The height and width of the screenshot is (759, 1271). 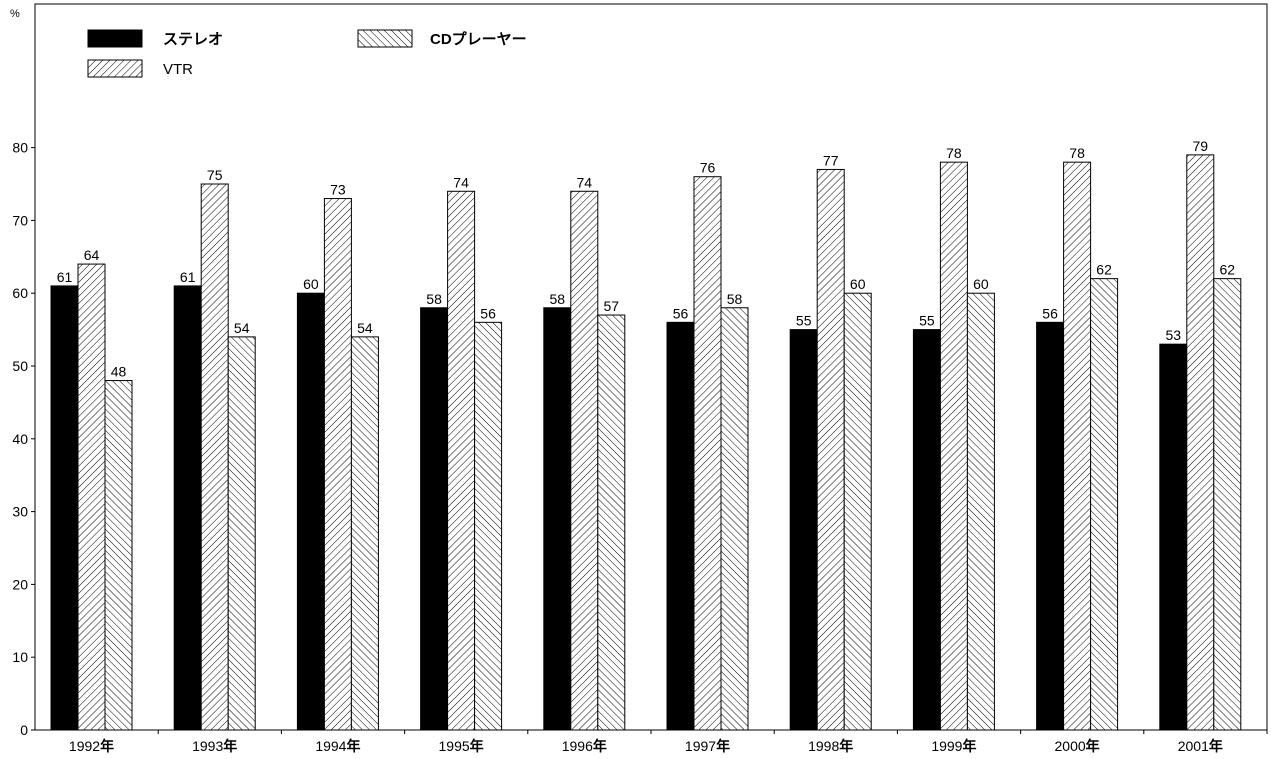 What do you see at coordinates (20, 657) in the screenshot?
I see `y-tick-label: 10` at bounding box center [20, 657].